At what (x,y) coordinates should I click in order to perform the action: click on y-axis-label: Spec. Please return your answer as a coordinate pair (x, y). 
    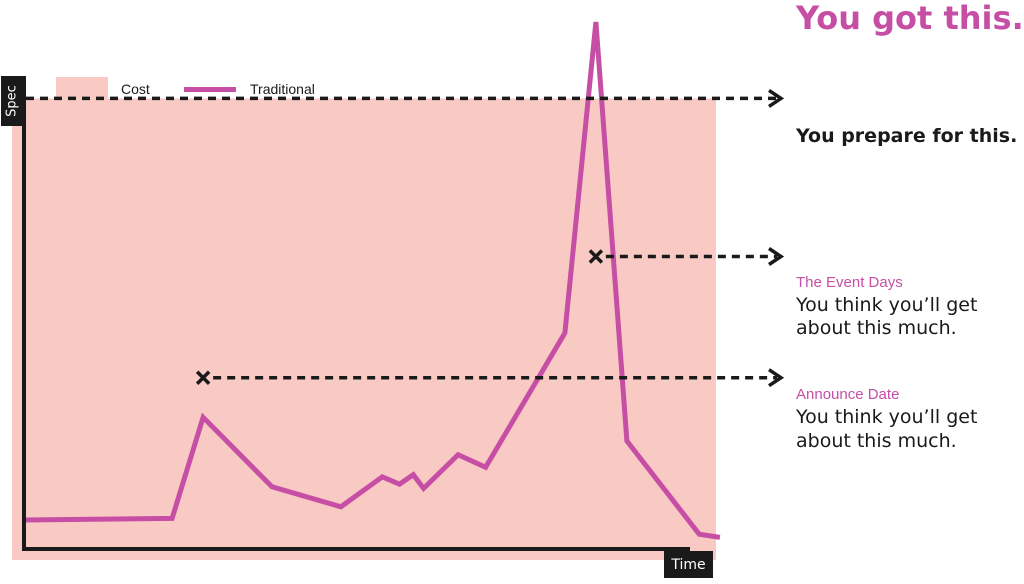
    Looking at the image, I should click on (12, 101).